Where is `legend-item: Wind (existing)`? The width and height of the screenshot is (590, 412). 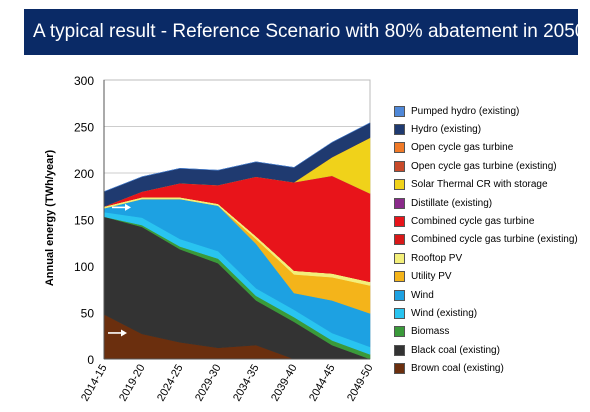
legend-item: Wind (existing) is located at coordinates (435, 313).